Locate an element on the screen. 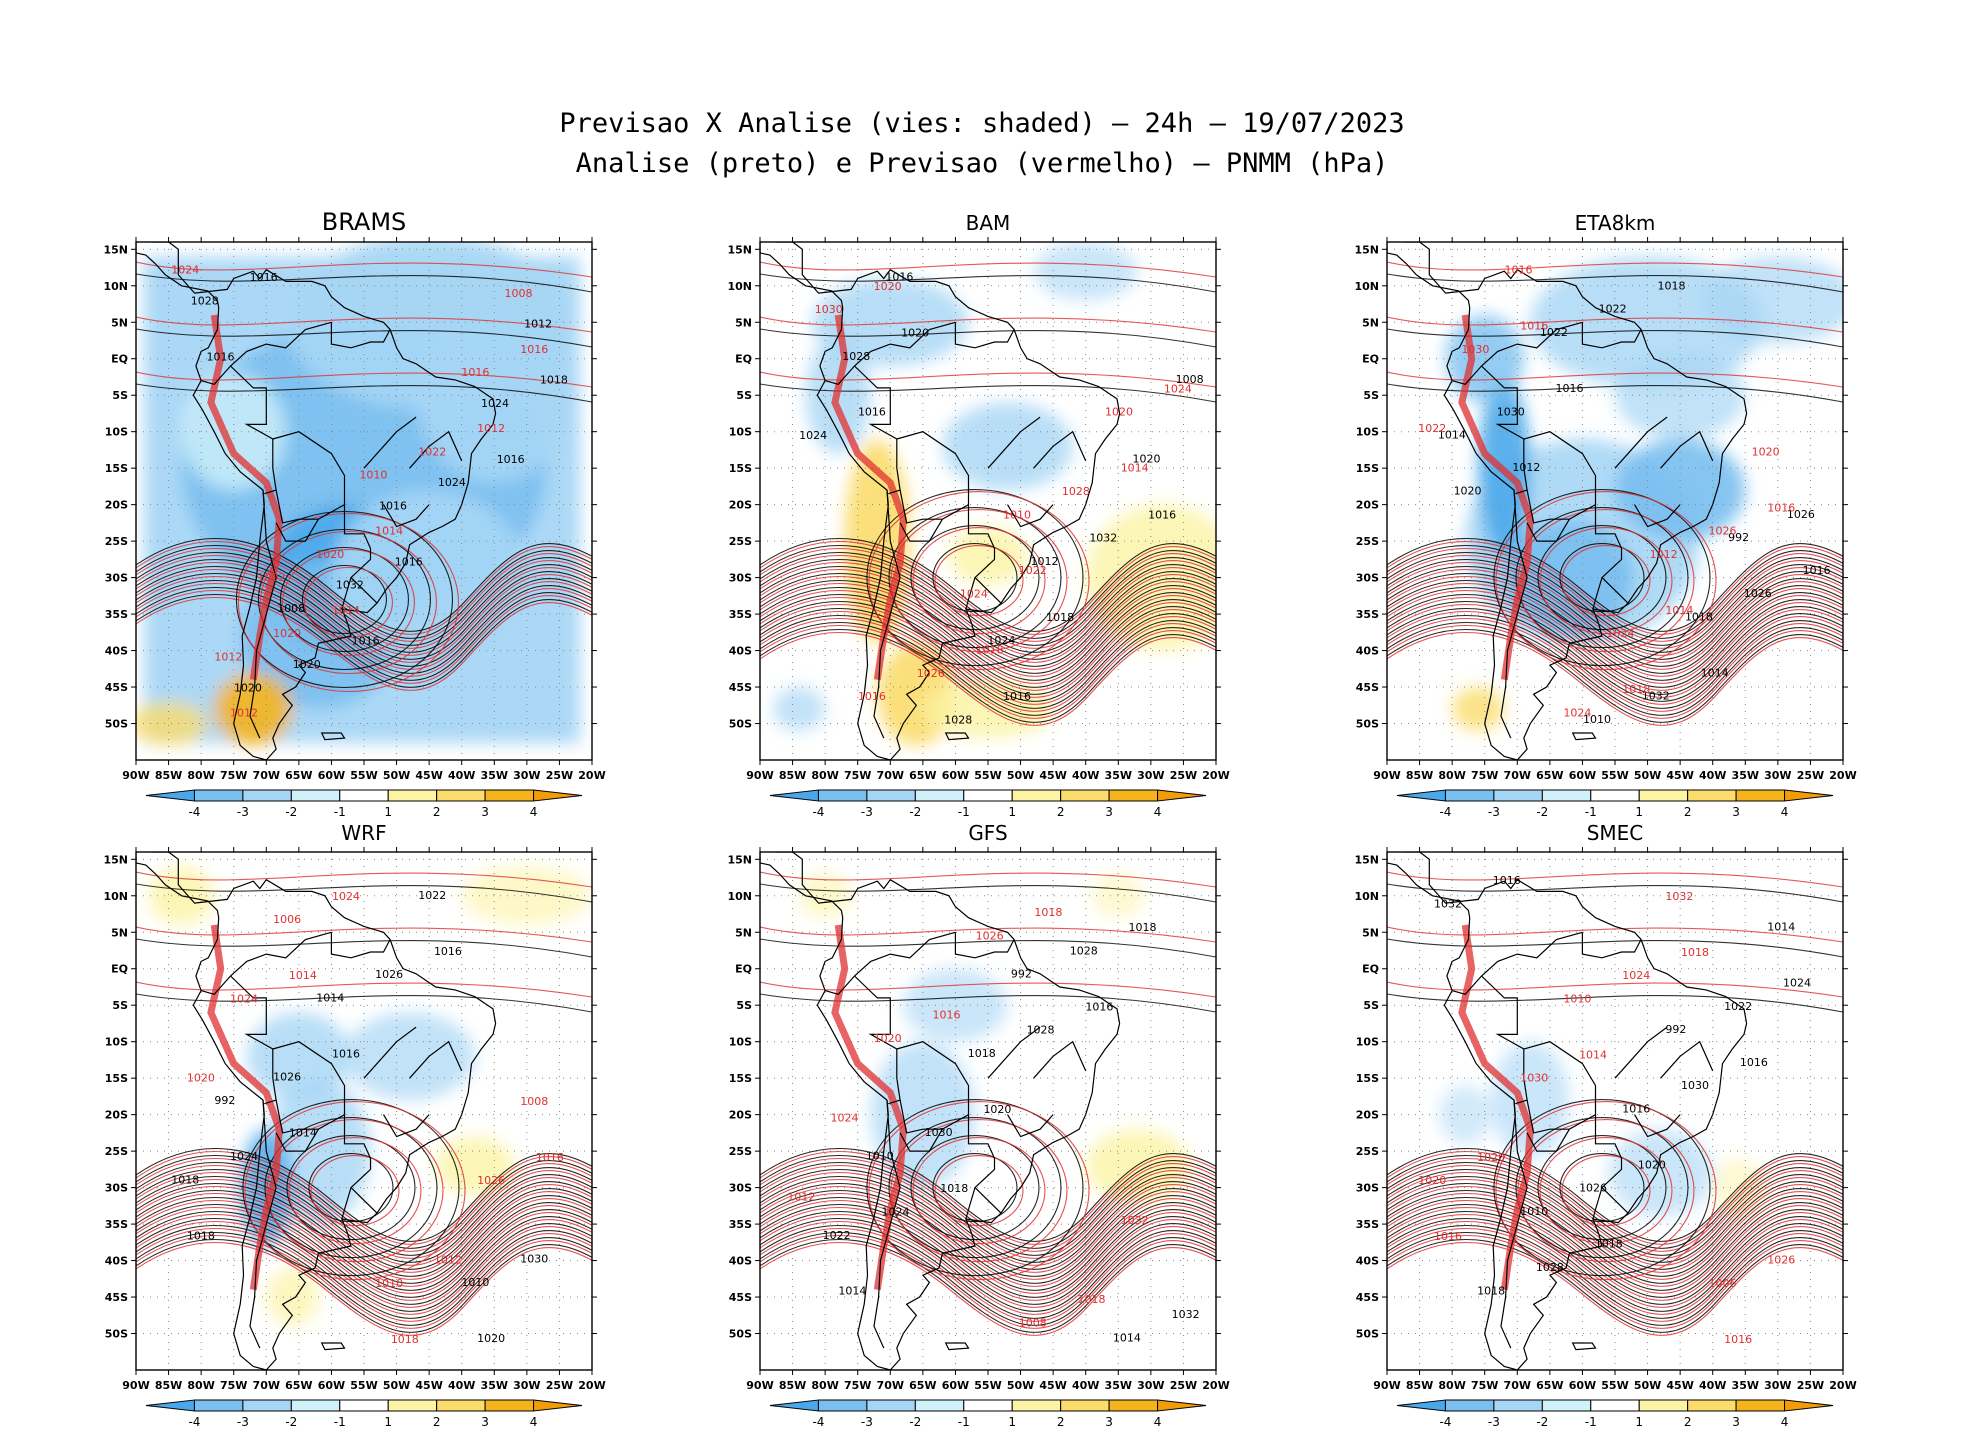  forecast-isobar-label: 1016 is located at coordinates (1781, 507).